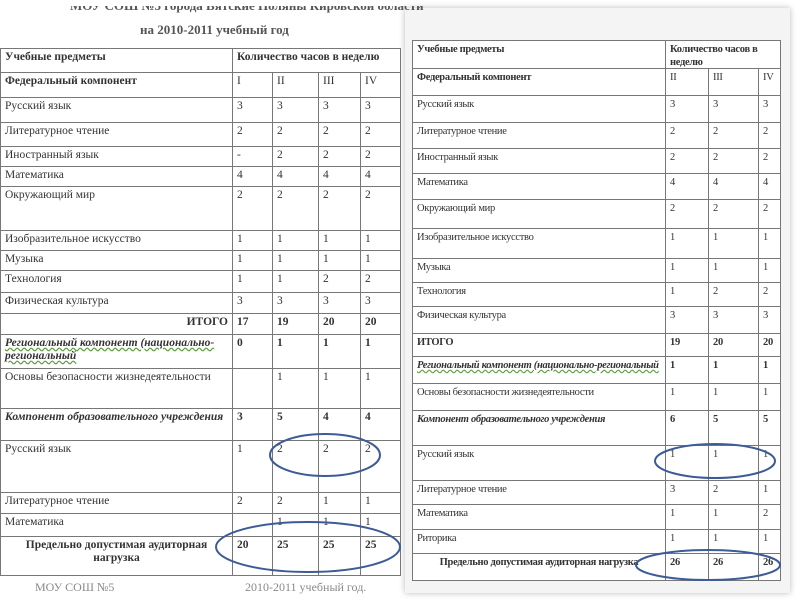  I want to click on header-cell: Учебные предметы, so click(116, 60).